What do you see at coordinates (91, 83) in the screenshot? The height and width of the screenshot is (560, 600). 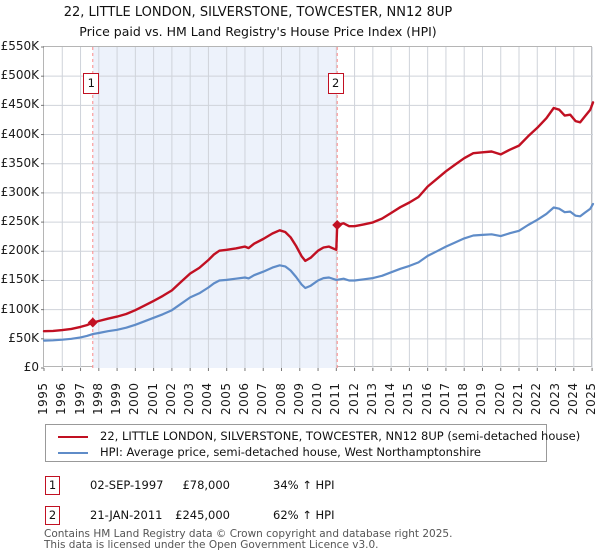 I see `sale-marker-badge-1: 1` at bounding box center [91, 83].